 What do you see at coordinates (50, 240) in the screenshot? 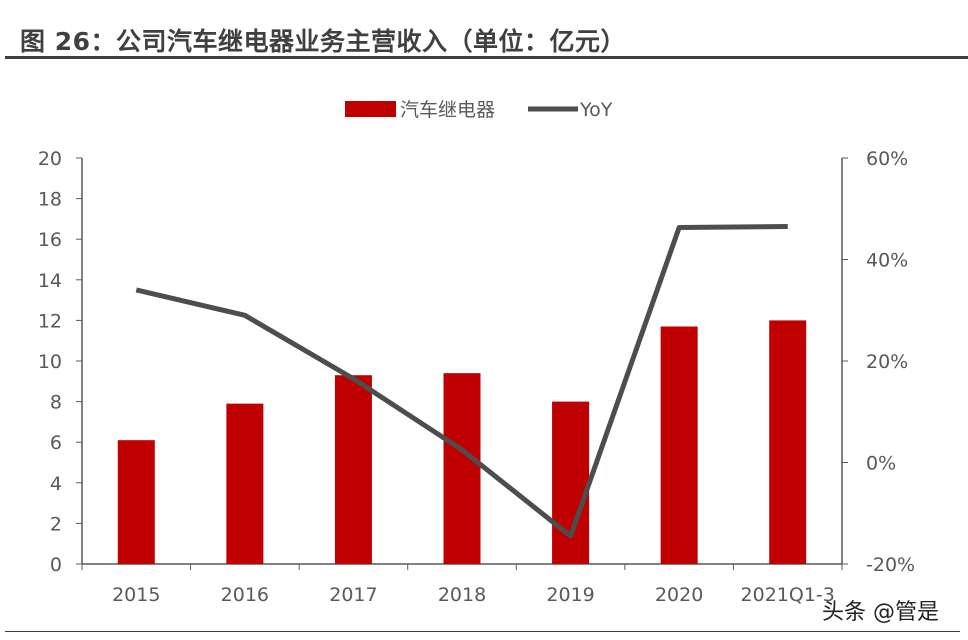
I see `left-tick-label: 16` at bounding box center [50, 240].